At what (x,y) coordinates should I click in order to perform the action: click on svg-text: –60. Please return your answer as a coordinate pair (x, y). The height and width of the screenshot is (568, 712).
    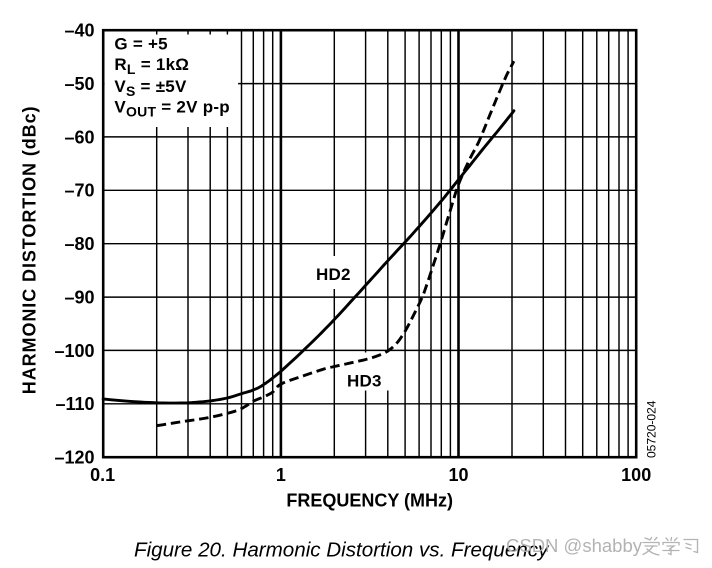
    Looking at the image, I should click on (79, 137).